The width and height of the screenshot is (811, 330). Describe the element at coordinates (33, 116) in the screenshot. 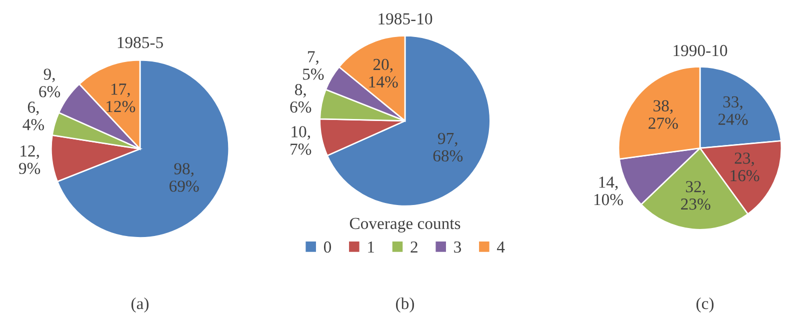

I see `data-label: 6, 4%` at that location.